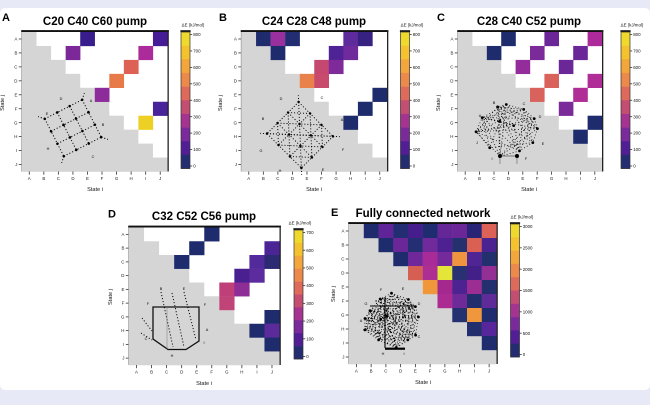 This screenshot has width=650, height=405. Describe the element at coordinates (204, 217) in the screenshot. I see `svg-text: C32 C52 C56 pump` at that location.